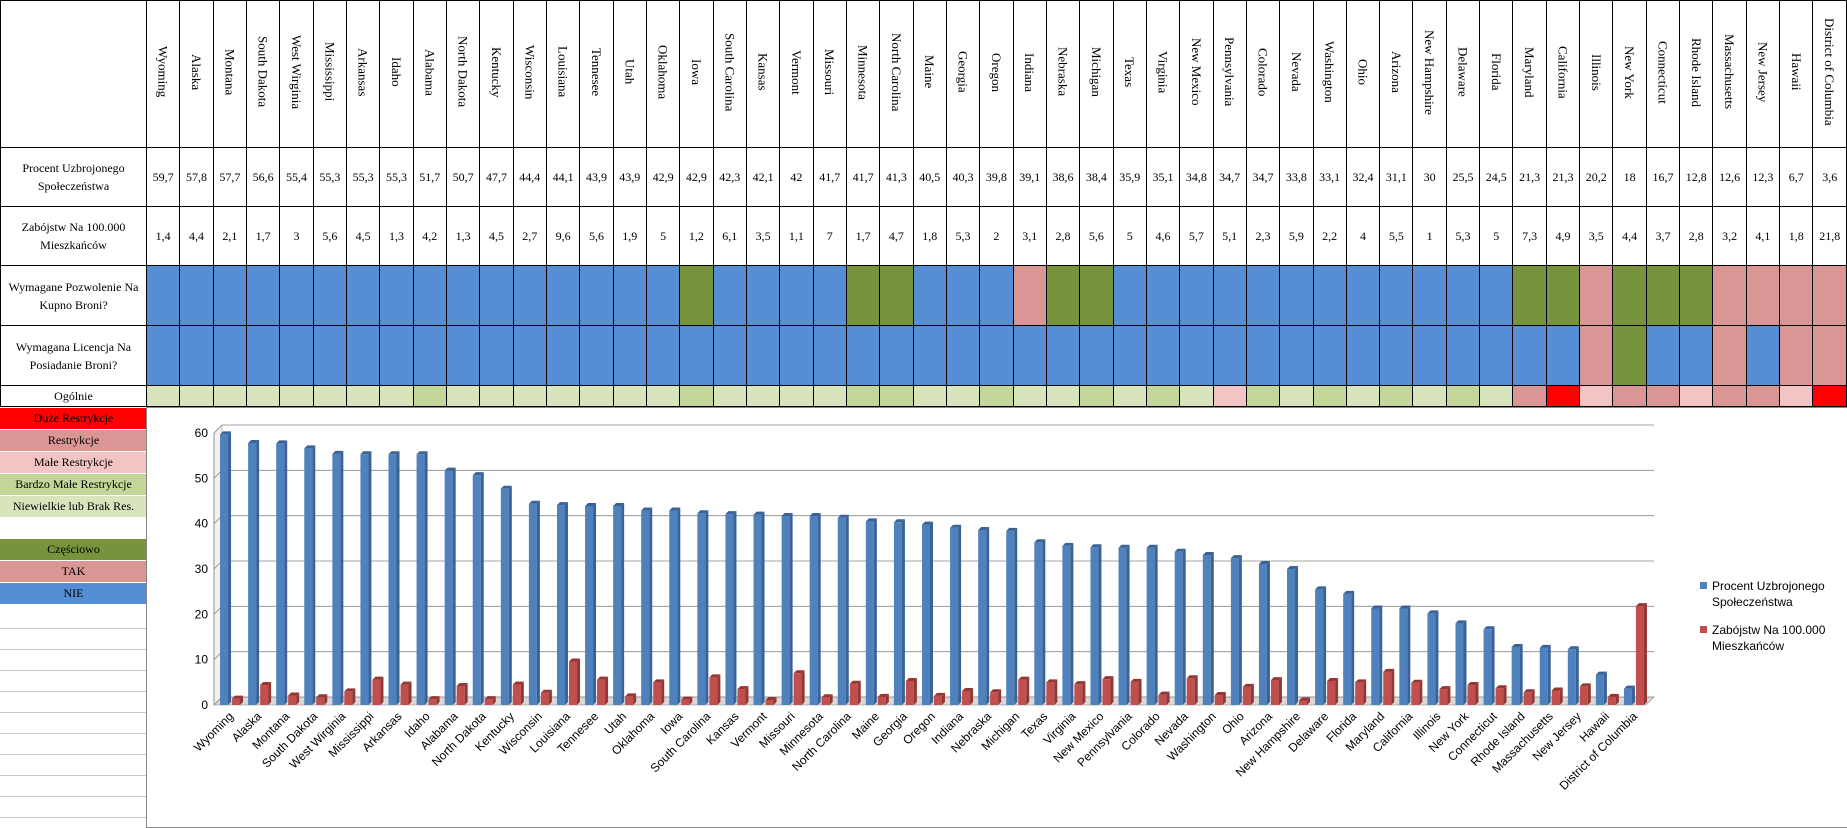 The height and width of the screenshot is (828, 1847). Describe the element at coordinates (1196, 236) in the screenshot. I see `murder-cell: 5,7` at that location.